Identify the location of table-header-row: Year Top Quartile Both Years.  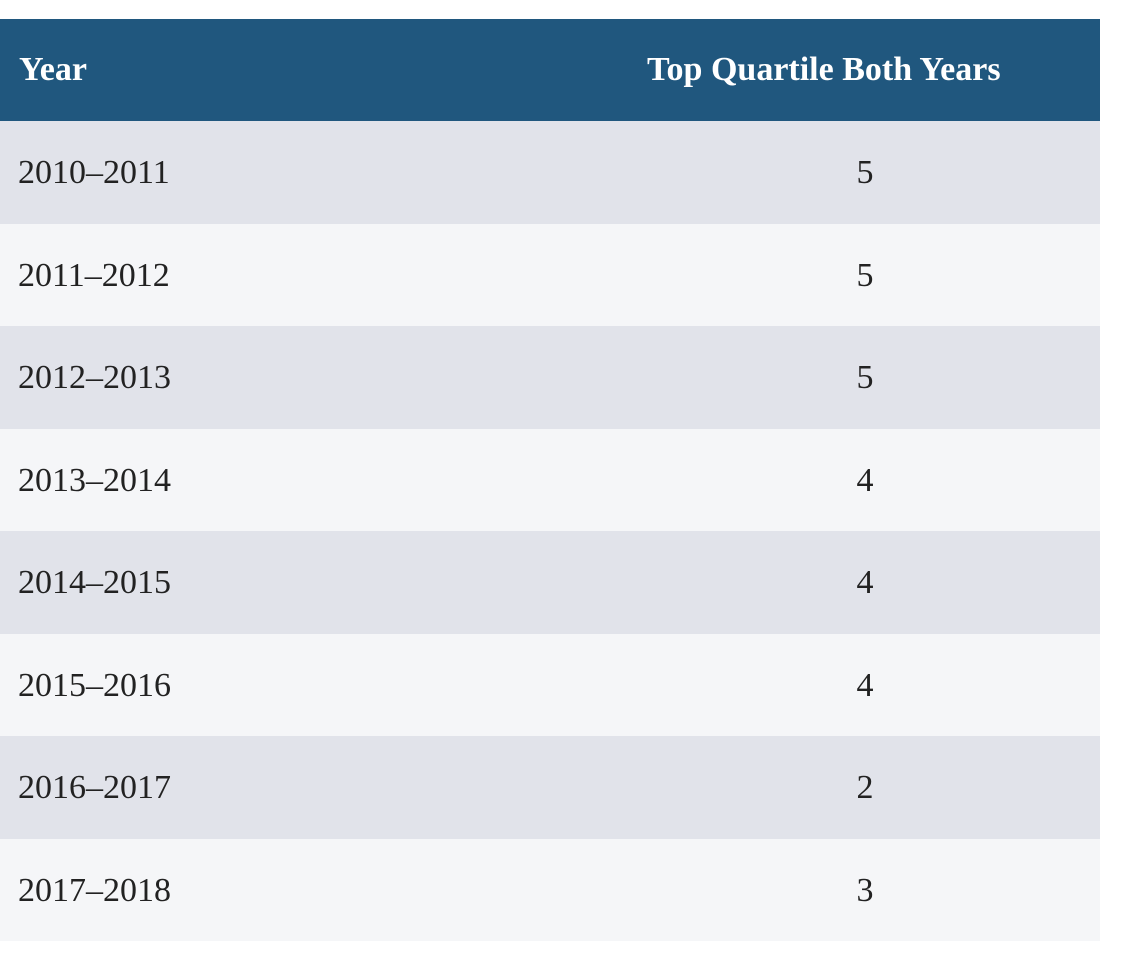
(550, 70).